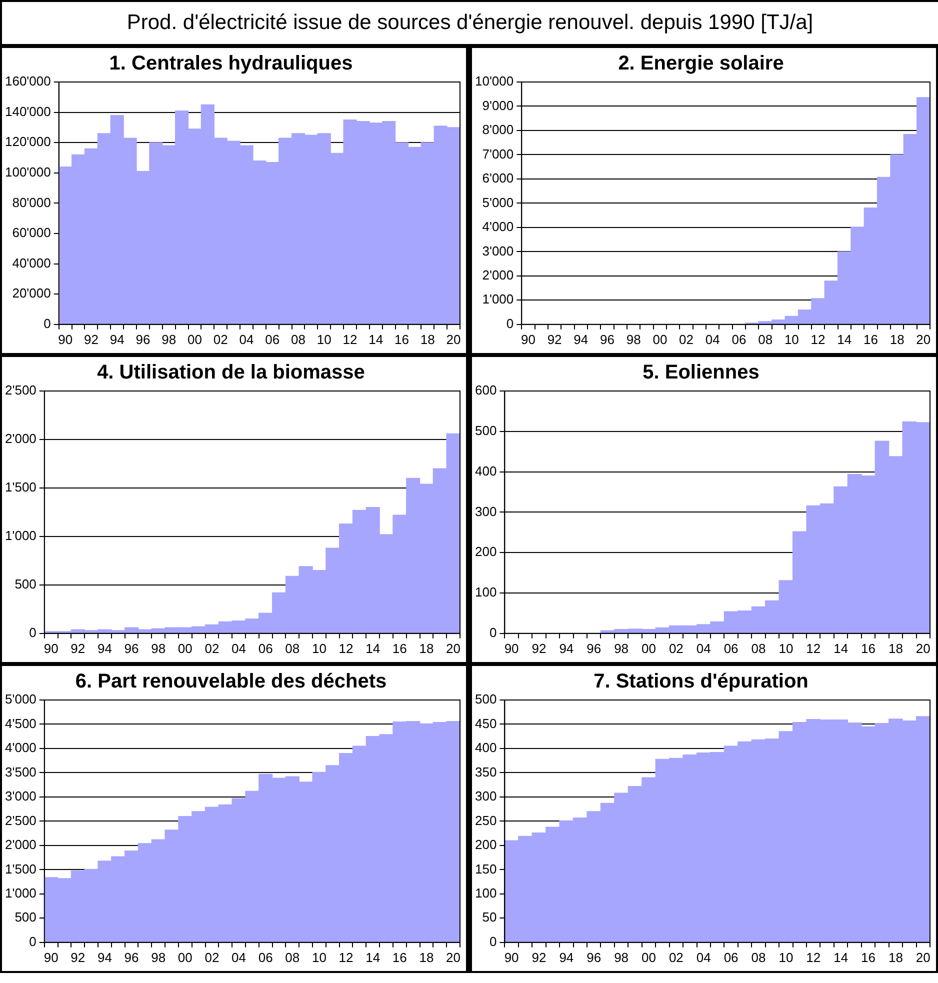 The height and width of the screenshot is (983, 938). Describe the element at coordinates (20, 723) in the screenshot. I see `y-tick-label: 4'500` at that location.